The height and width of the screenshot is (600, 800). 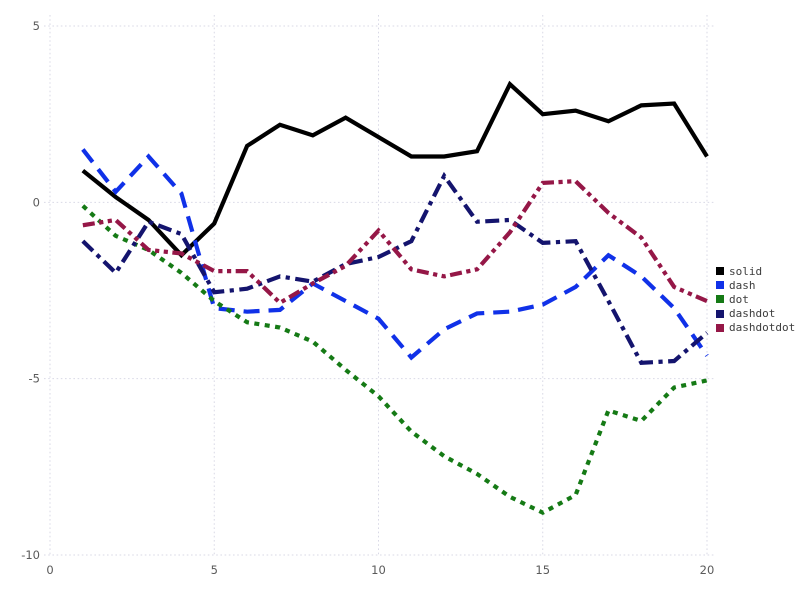 I want to click on legend-item-solid: solid, so click(x=755, y=271).